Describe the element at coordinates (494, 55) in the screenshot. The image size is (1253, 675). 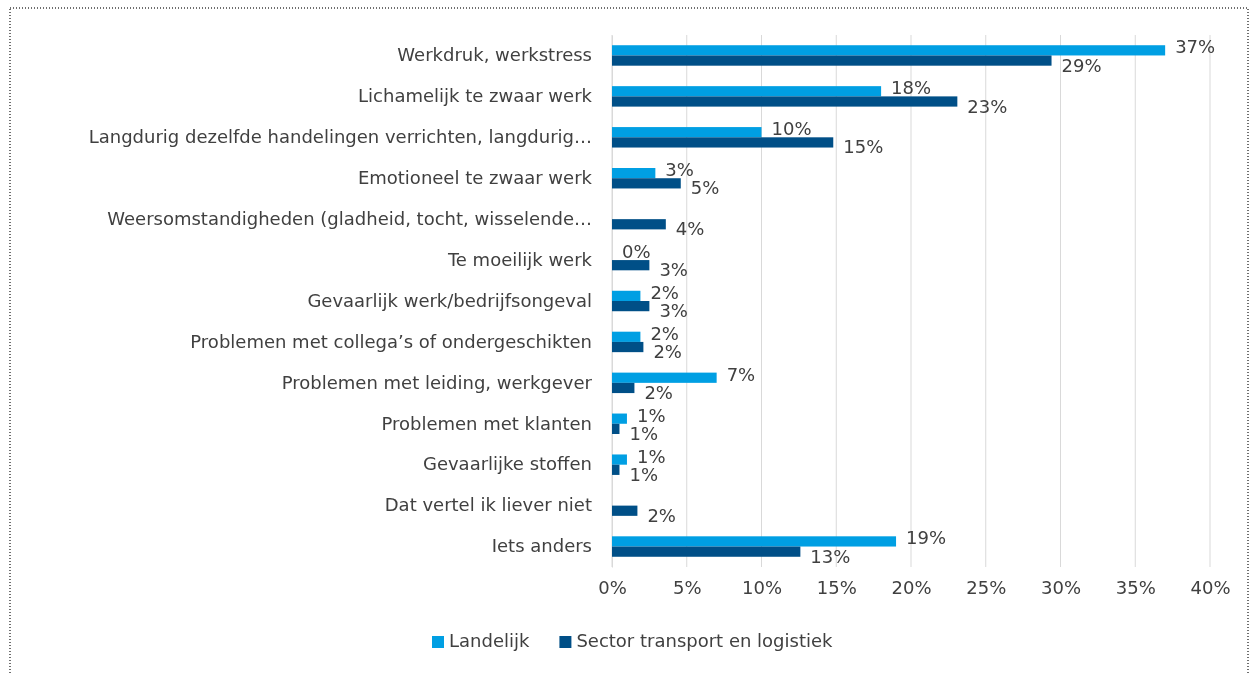
I see `y-tick-label: Werkdruk, werkstress` at that location.